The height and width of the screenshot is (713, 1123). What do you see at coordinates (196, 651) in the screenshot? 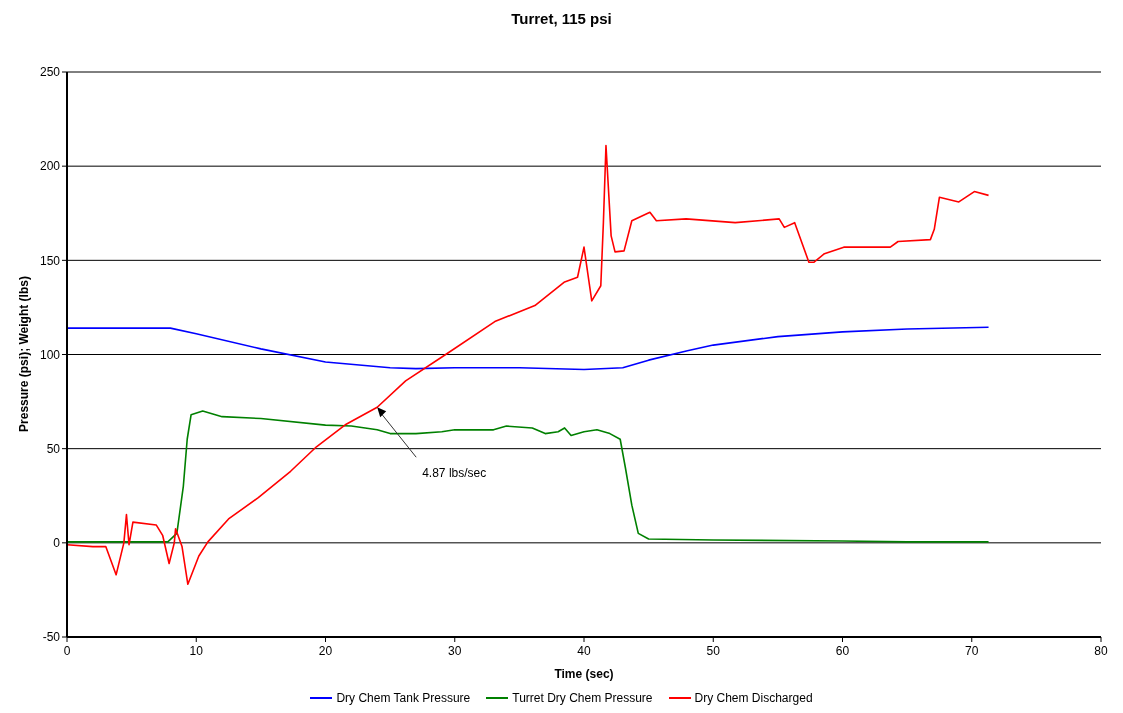
I see `x-tick-label: 10` at bounding box center [196, 651].